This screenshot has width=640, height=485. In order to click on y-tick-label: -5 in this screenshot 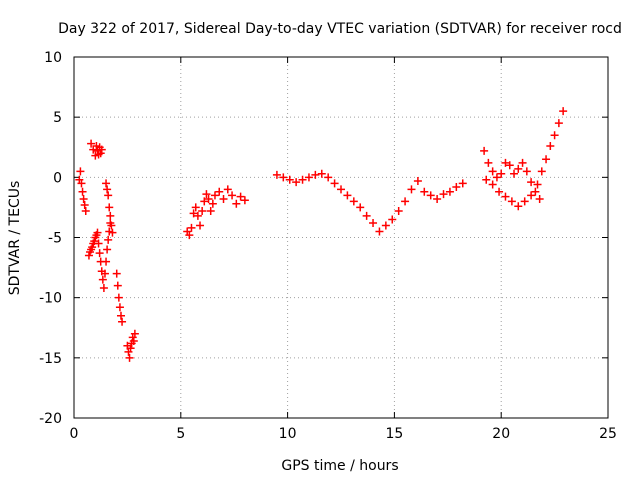, I will do `click(55, 239)`.